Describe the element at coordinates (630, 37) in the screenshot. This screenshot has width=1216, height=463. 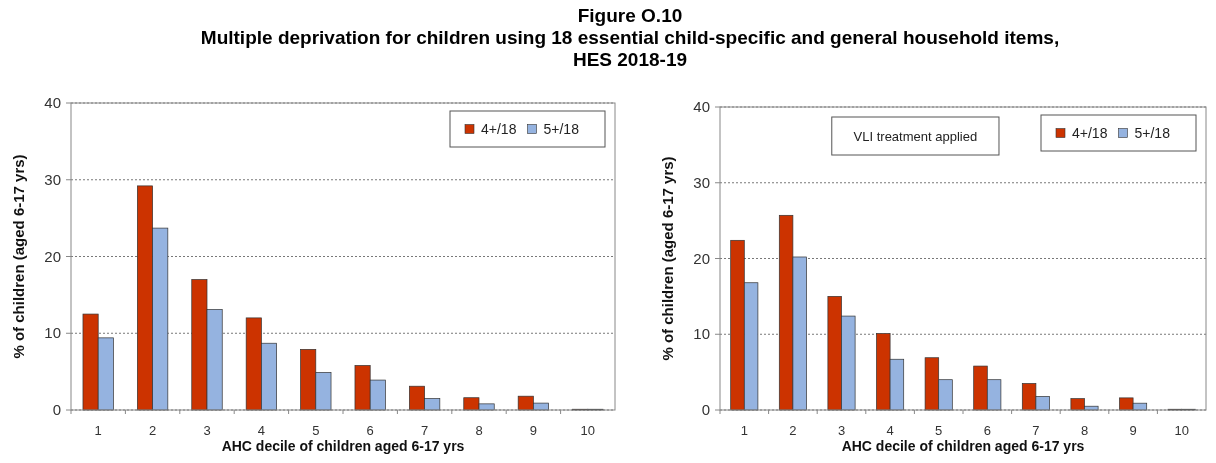
I see `chart-title: Figure O.10 Multiple deprivation for children using 18 essential child-specific and general household items, HES 2018-19` at that location.